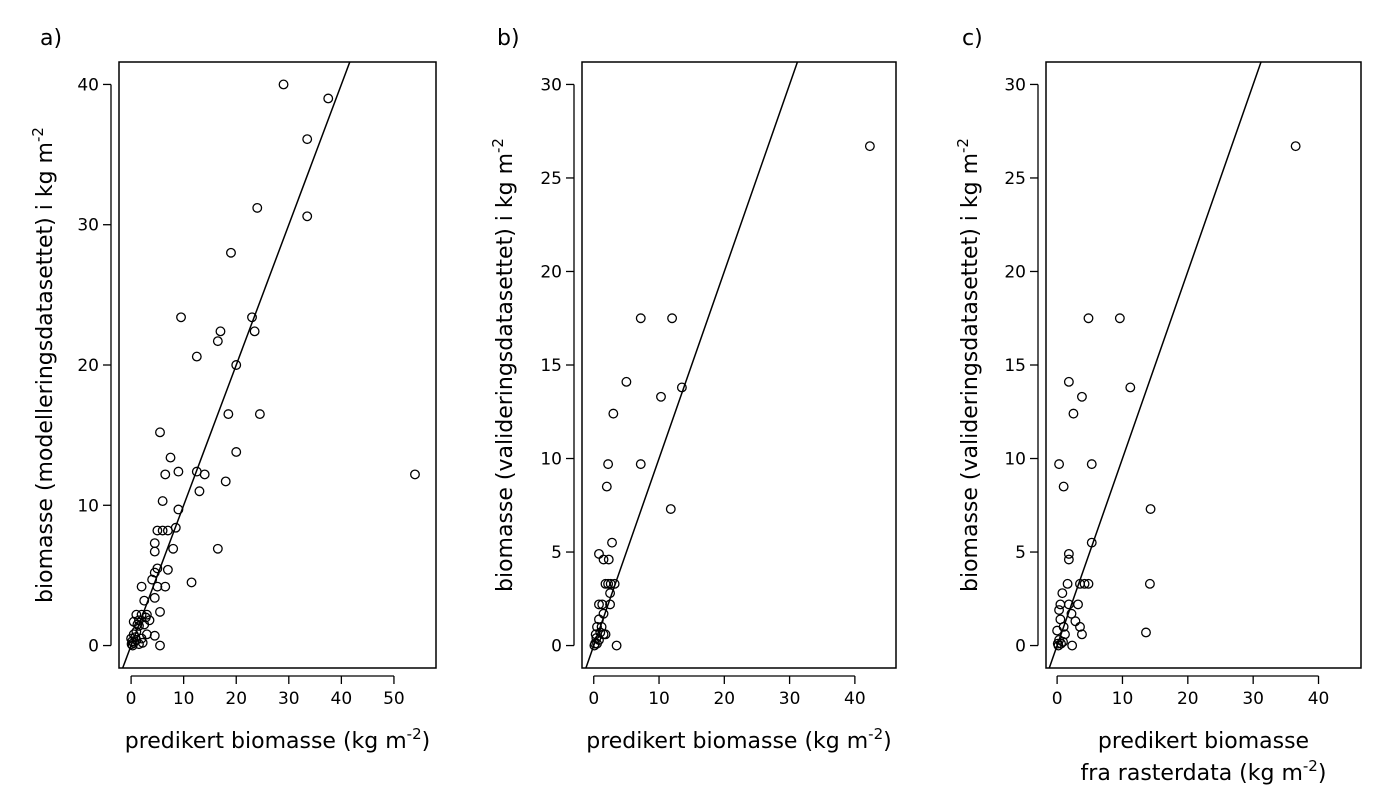 This screenshot has height=803, width=1387. I want to click on y-tick-label: 40, so click(88, 85).